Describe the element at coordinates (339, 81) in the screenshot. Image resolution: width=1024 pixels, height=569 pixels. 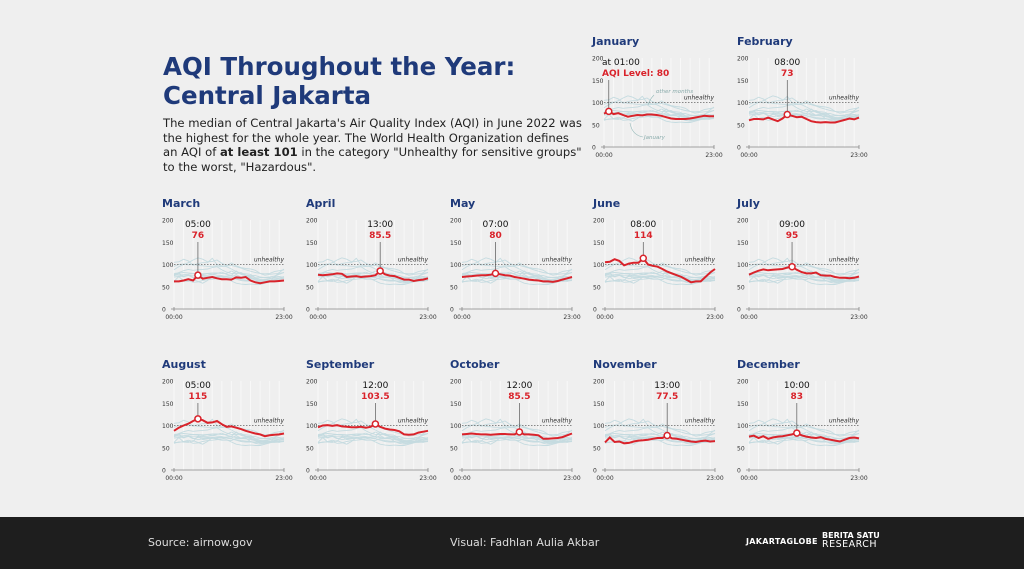
I see `page-title: AQI Throughout the Year: Central Jakarta` at that location.